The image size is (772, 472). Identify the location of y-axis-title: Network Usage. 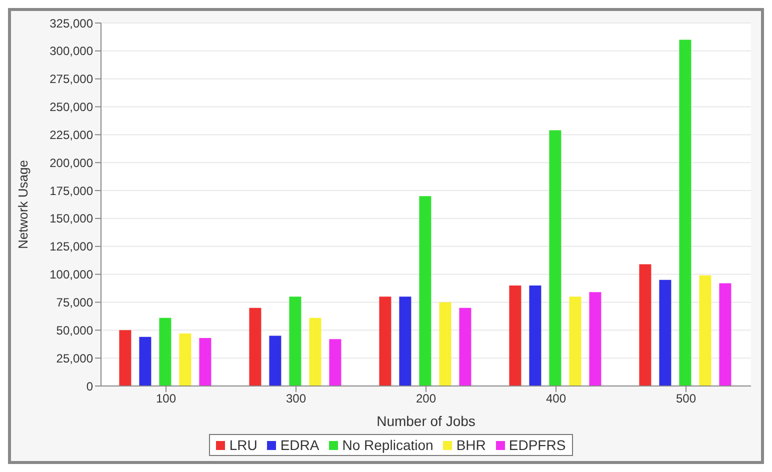
(23, 204).